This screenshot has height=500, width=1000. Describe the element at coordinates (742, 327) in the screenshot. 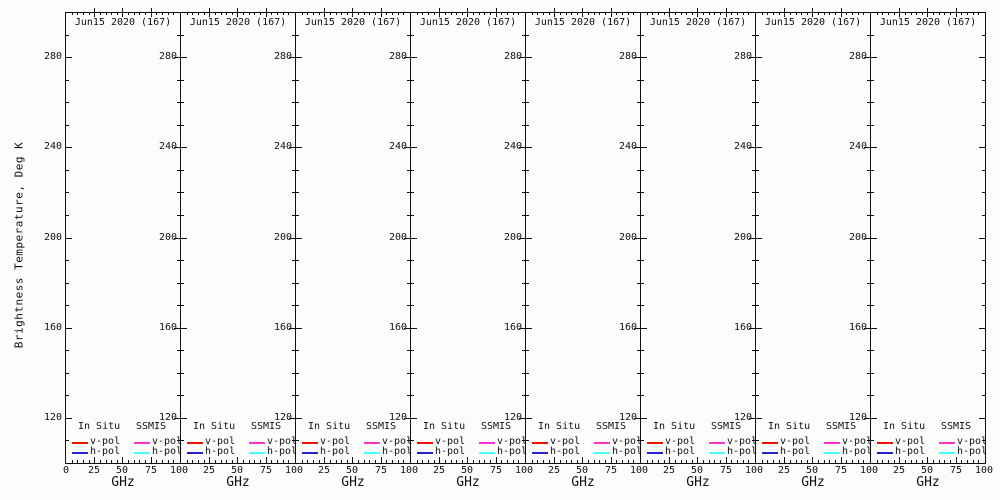

I see `y-tick-label: 160` at that location.